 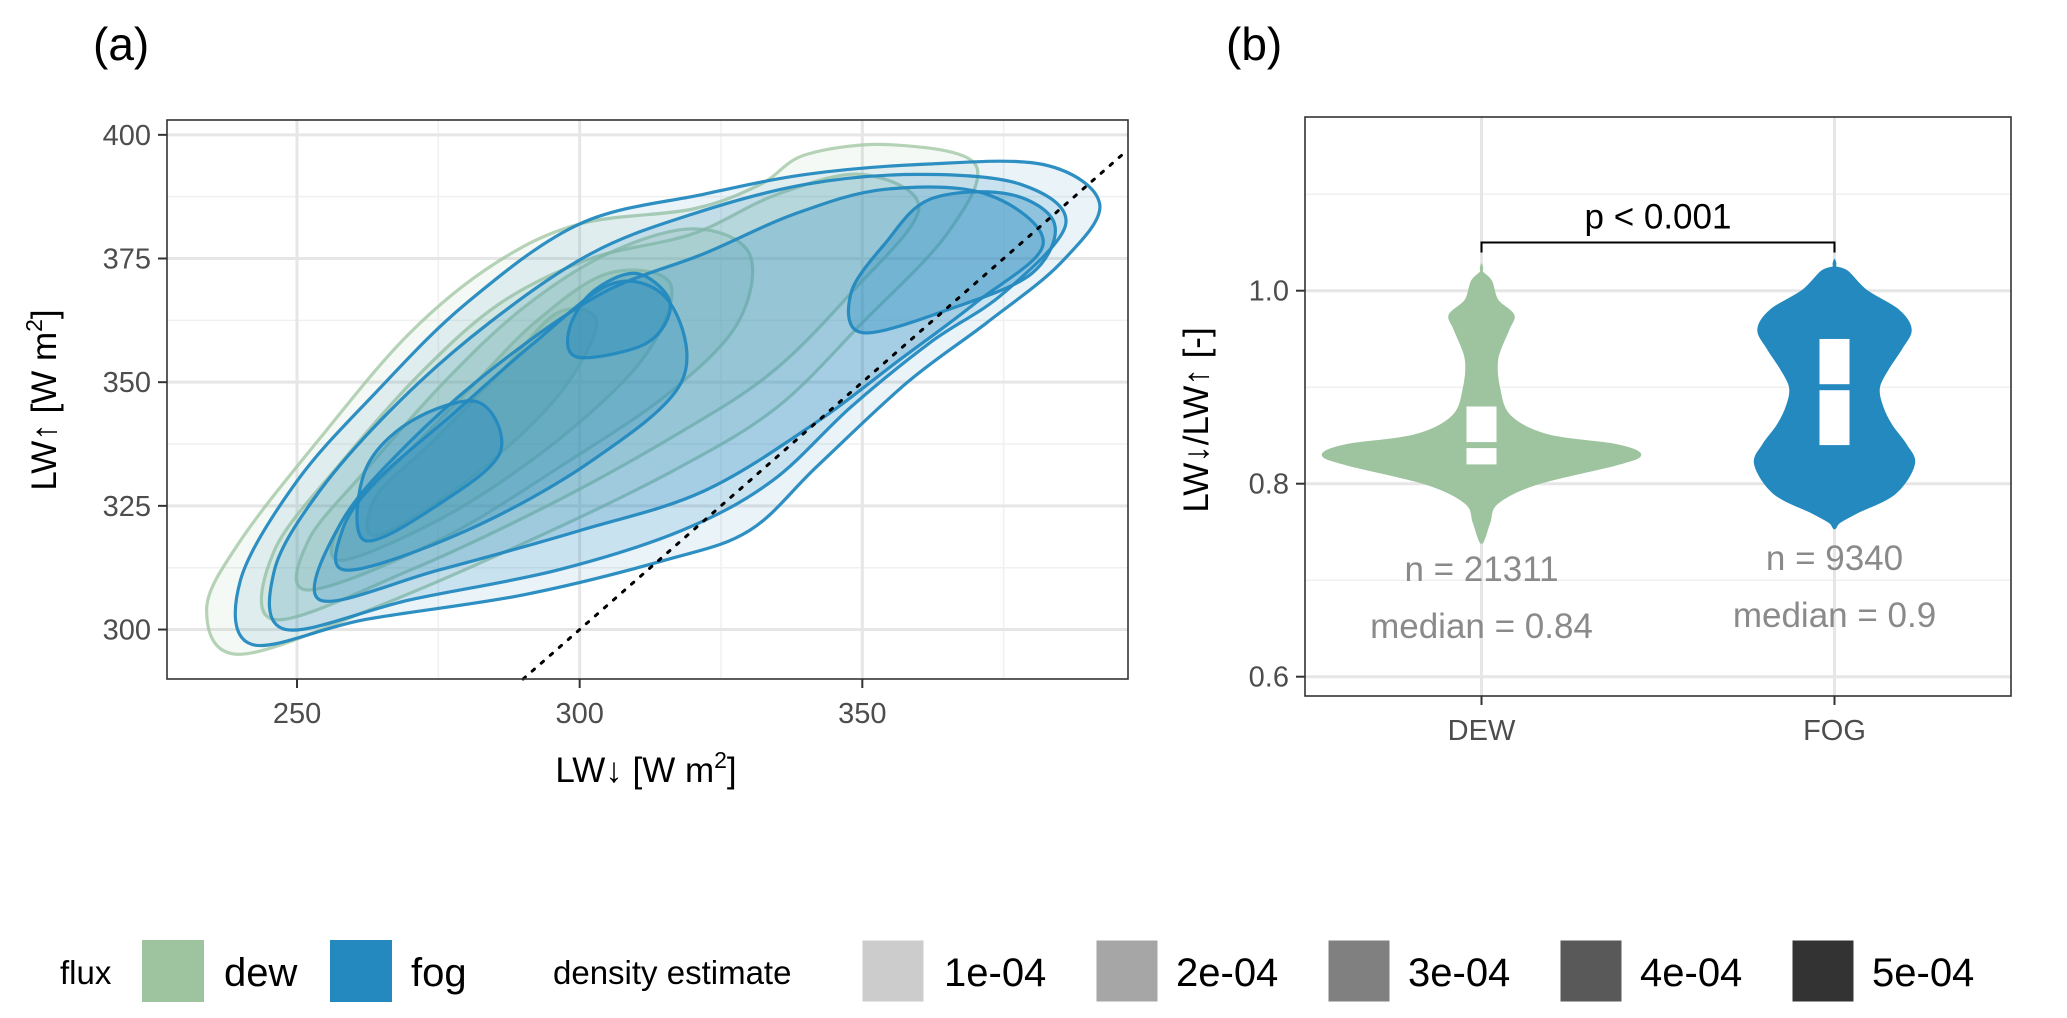 What do you see at coordinates (995, 973) in the screenshot?
I see `legend-label-density-1: 1e-04` at bounding box center [995, 973].